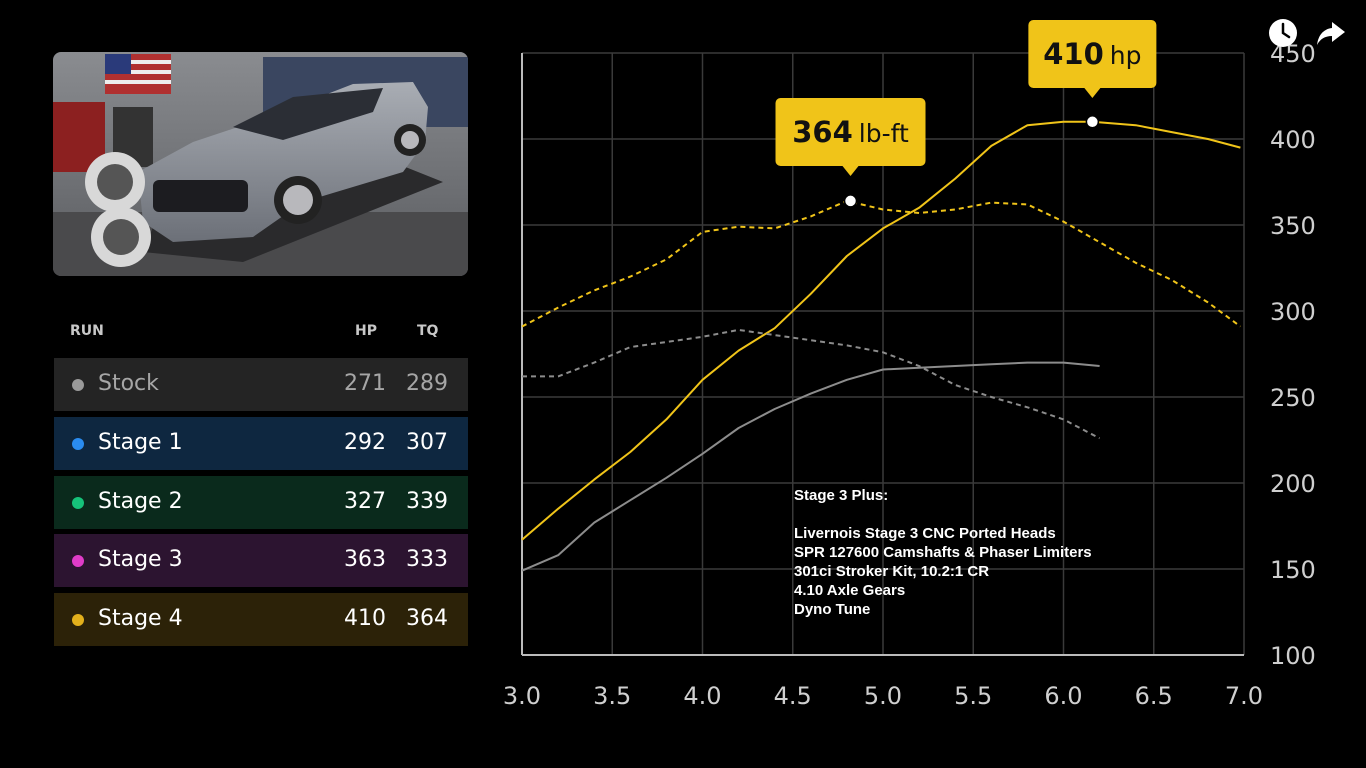 The width and height of the screenshot is (1366, 768). What do you see at coordinates (427, 383) in the screenshot?
I see `run-tq: 289` at bounding box center [427, 383].